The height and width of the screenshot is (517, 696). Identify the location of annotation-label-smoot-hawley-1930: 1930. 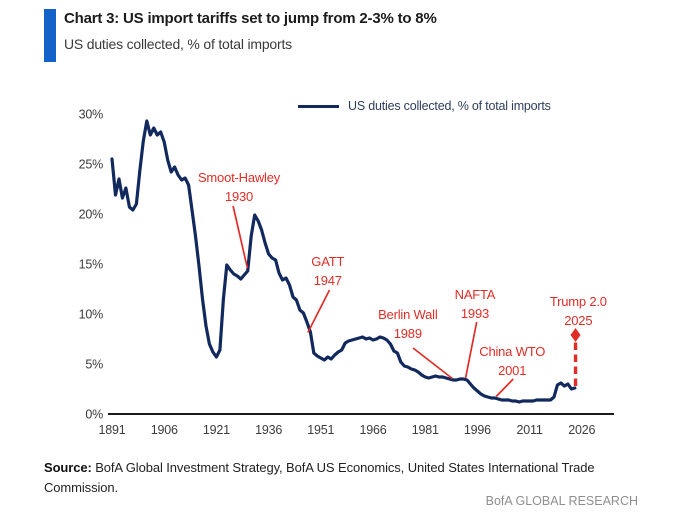
(239, 196).